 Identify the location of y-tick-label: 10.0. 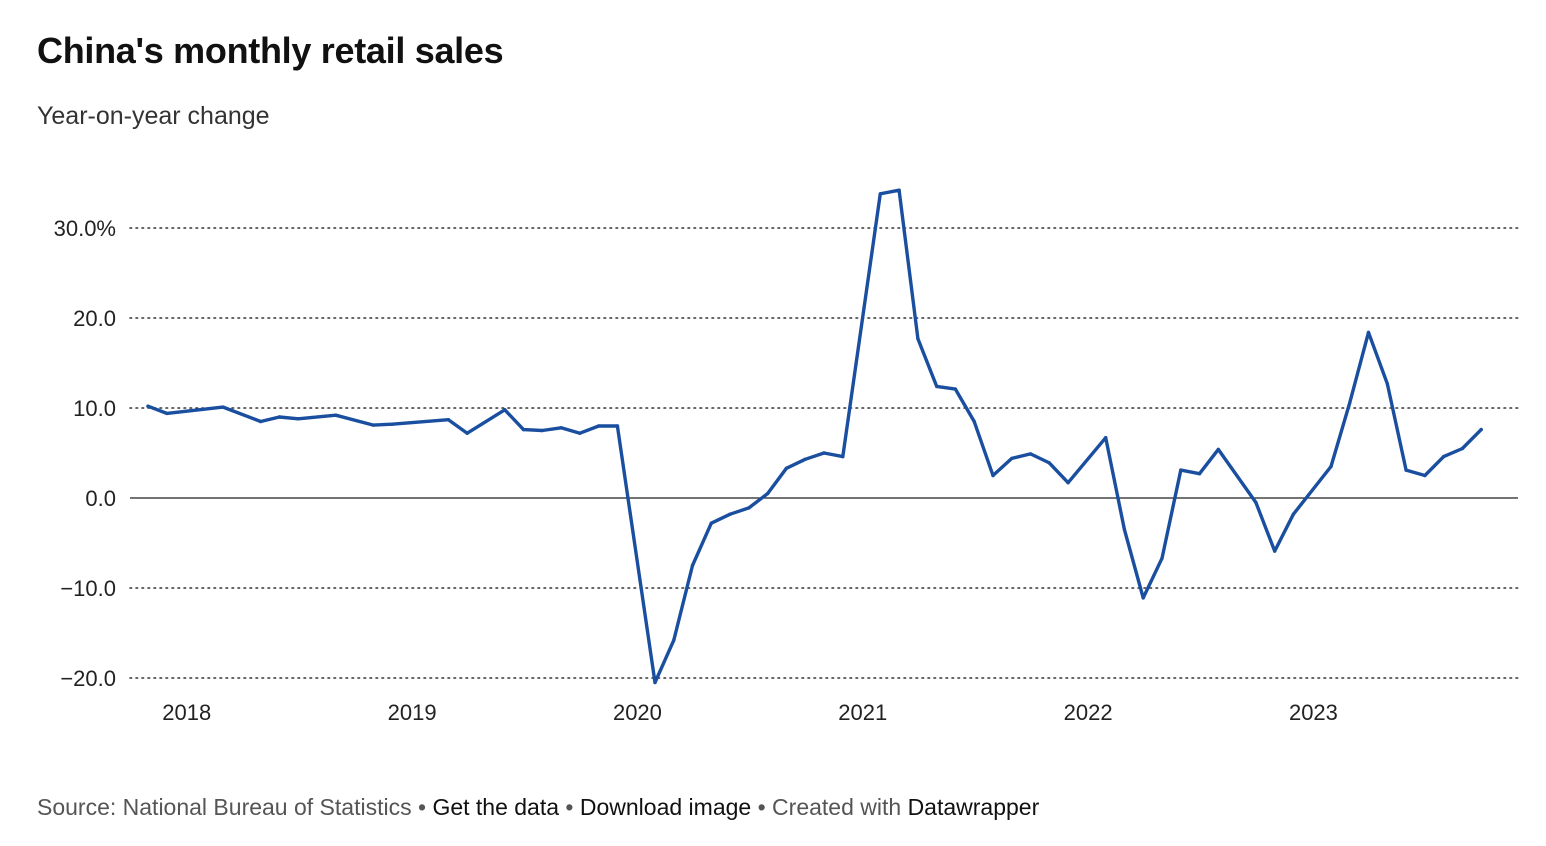
(94, 408).